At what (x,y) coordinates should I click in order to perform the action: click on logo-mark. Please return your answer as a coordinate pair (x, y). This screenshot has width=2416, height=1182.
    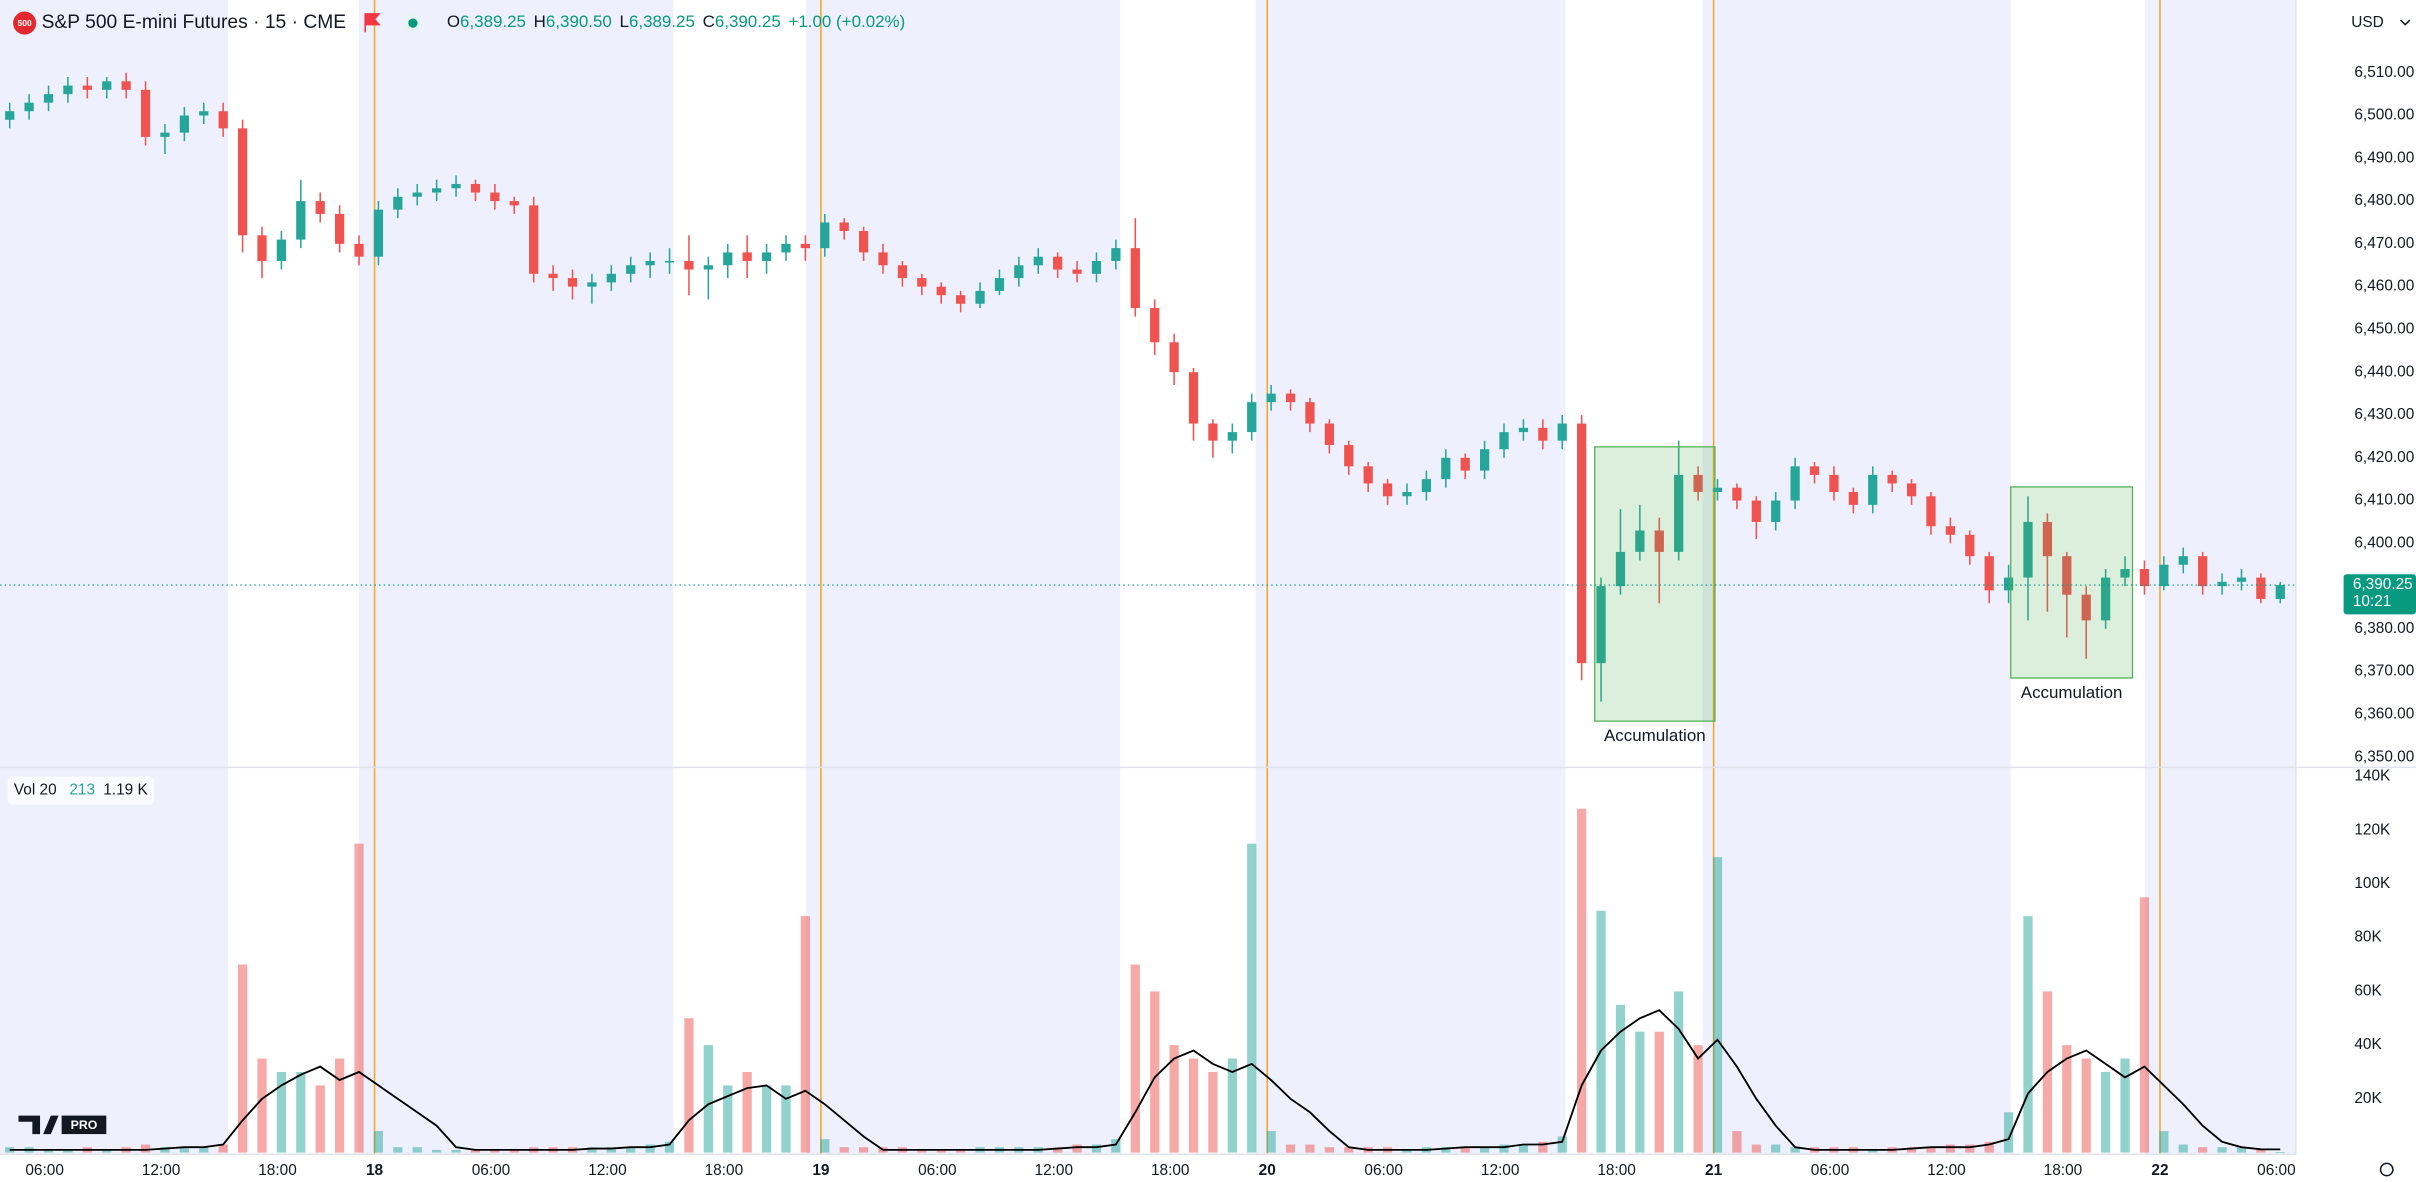
    Looking at the image, I should click on (38, 1125).